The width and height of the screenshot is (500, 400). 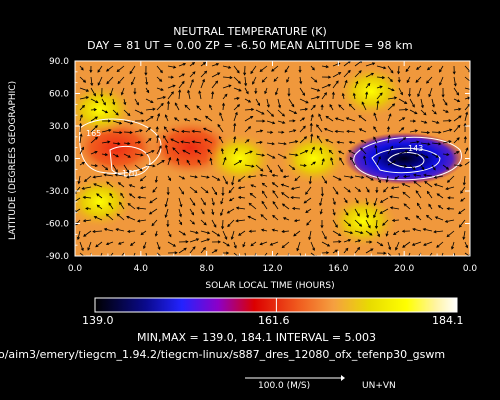 I want to click on contour-lines: 165 170 143, so click(x=271, y=149).